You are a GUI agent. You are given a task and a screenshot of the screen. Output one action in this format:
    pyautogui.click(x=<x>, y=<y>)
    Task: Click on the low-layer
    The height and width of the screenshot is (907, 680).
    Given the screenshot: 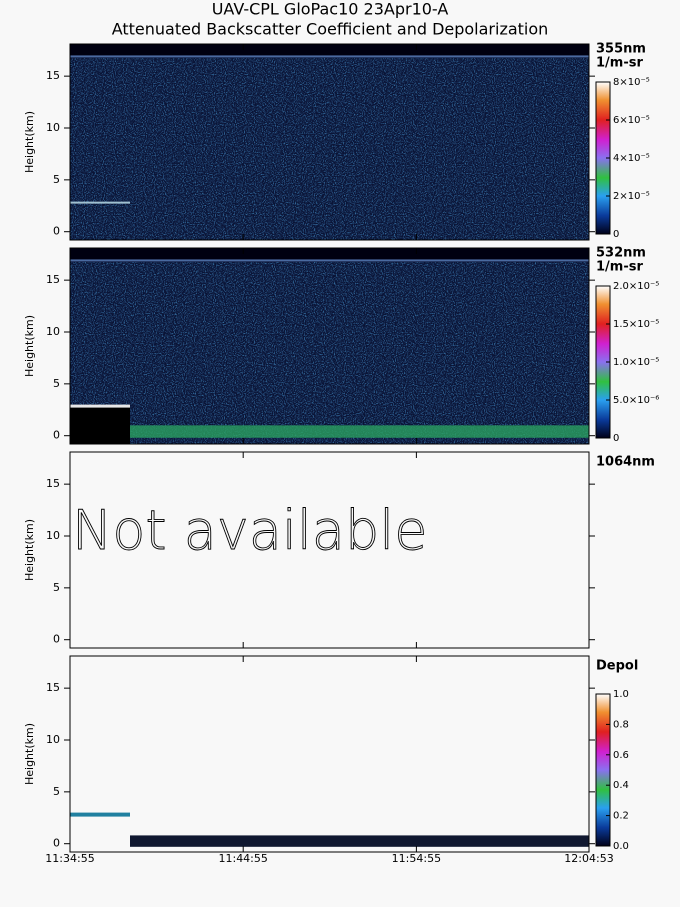 What is the action you would take?
    pyautogui.click(x=359, y=431)
    